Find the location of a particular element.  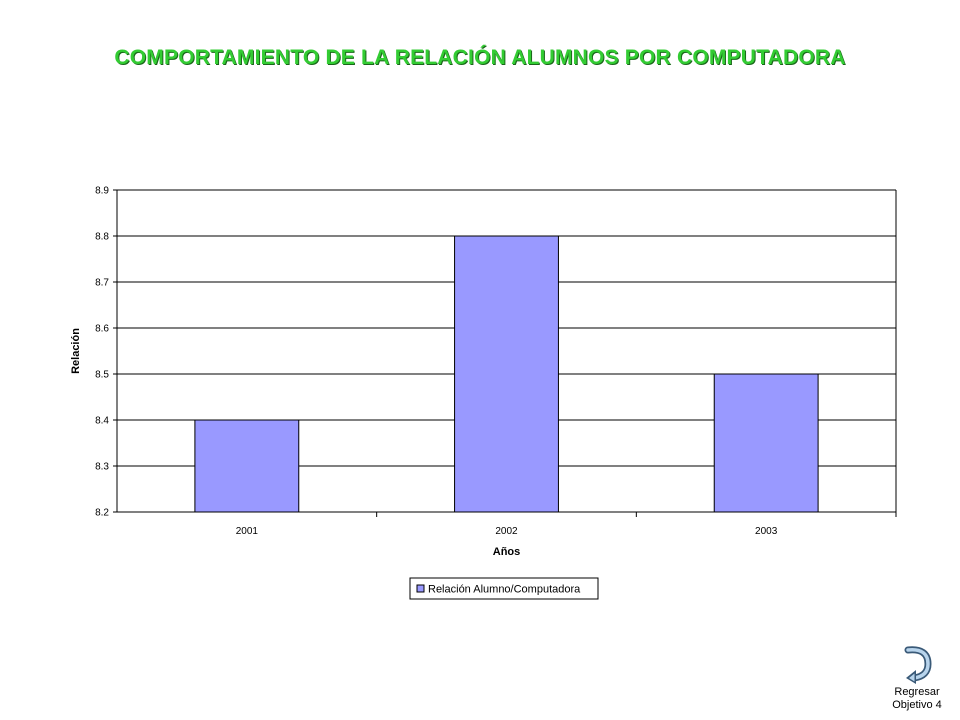

x-tick-label: 2002 is located at coordinates (506, 531).